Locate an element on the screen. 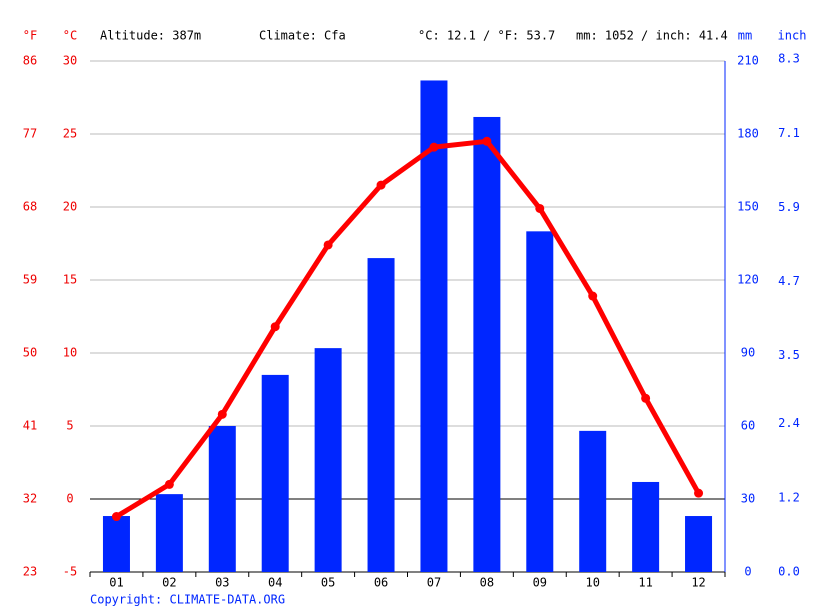 The height and width of the screenshot is (615, 815). x-tick-label: 05 is located at coordinates (328, 583).